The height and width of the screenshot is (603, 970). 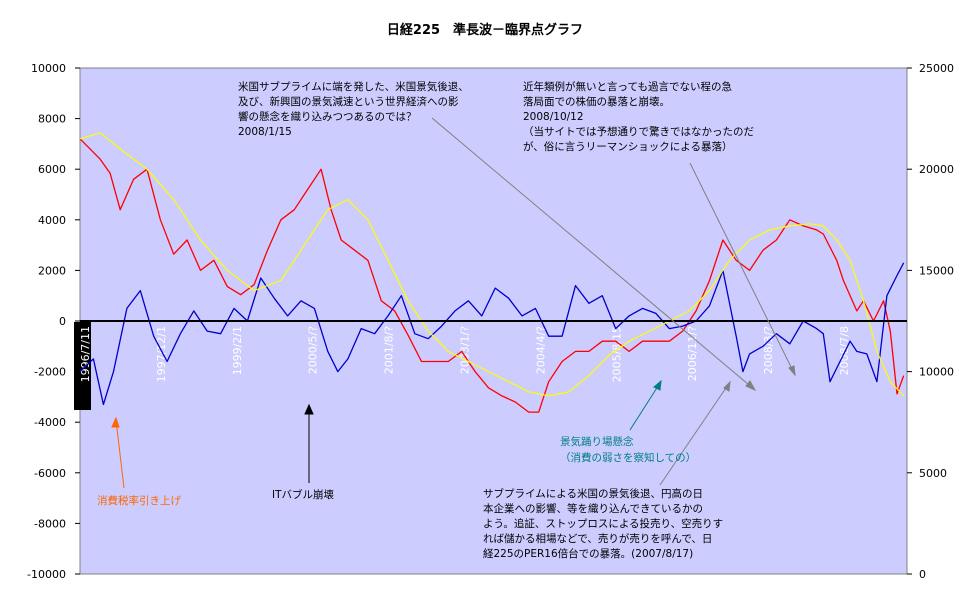 I want to click on annotation-lehman-2008-line: 2008/10/12, so click(x=553, y=117).